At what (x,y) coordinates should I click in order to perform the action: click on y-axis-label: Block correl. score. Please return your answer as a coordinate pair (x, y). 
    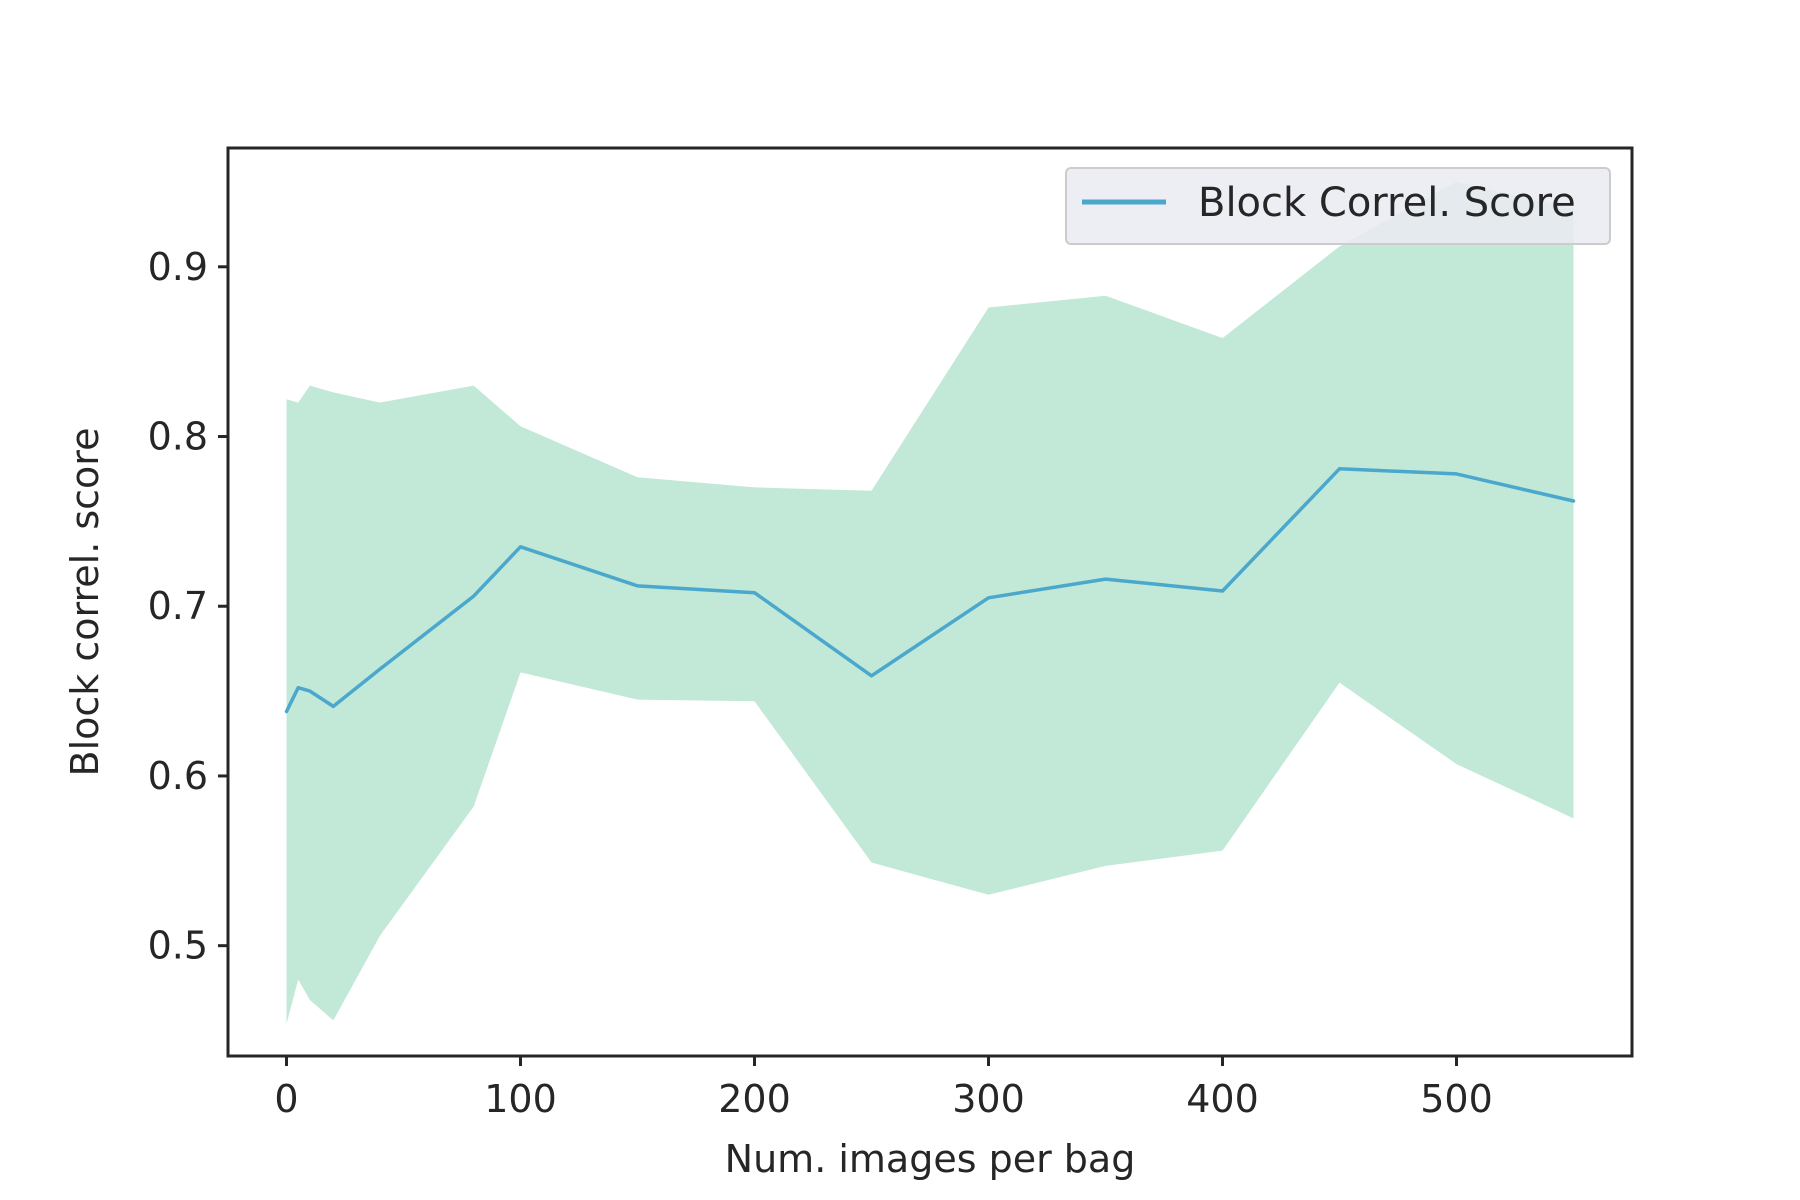
    Looking at the image, I should click on (85, 602).